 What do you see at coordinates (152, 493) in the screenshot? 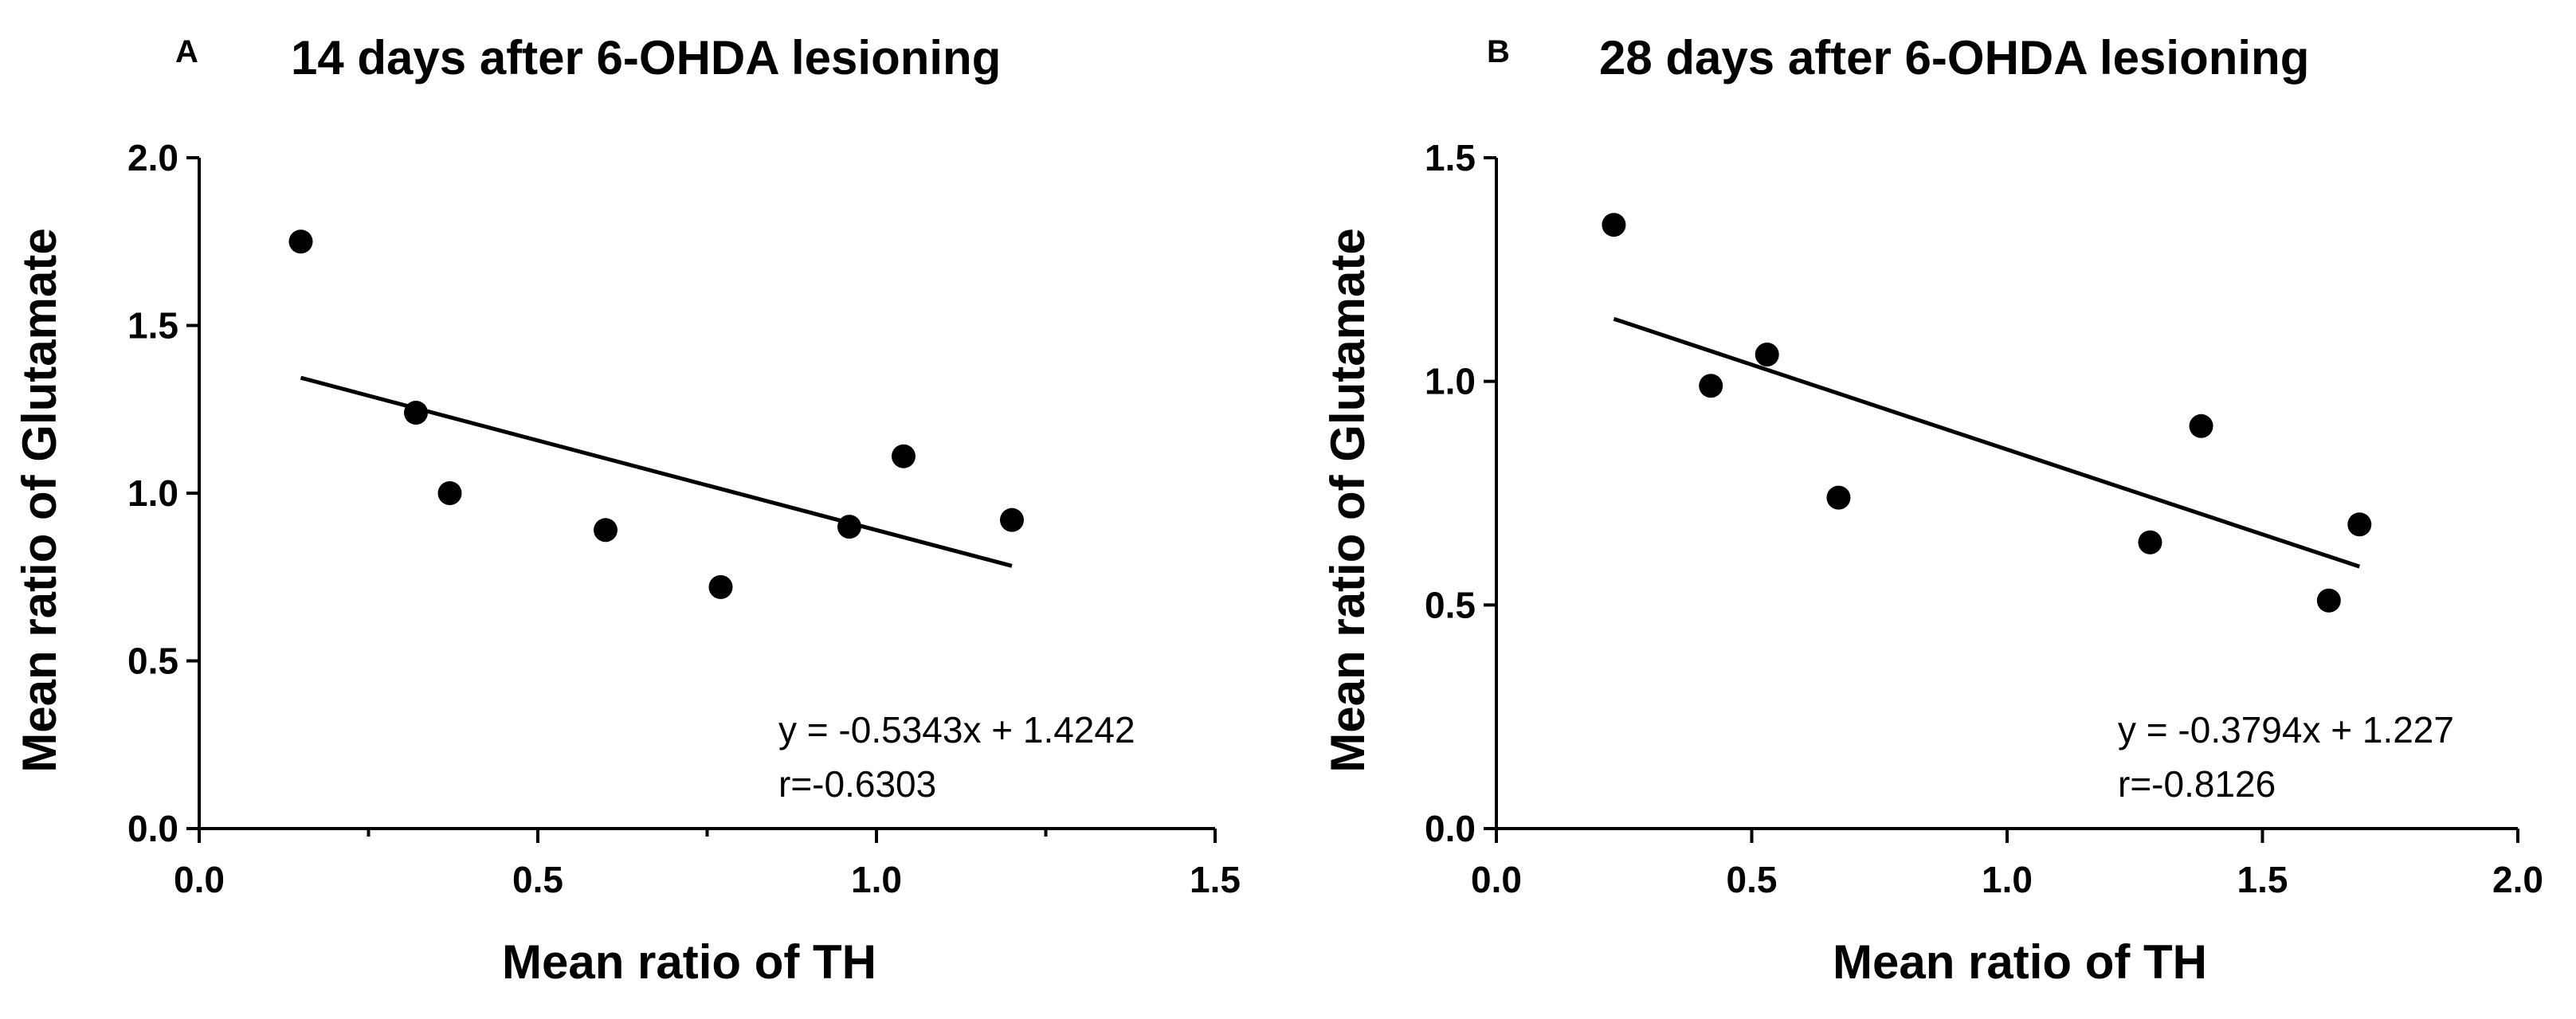
I see `y-tick-label-a: 1.0` at bounding box center [152, 493].